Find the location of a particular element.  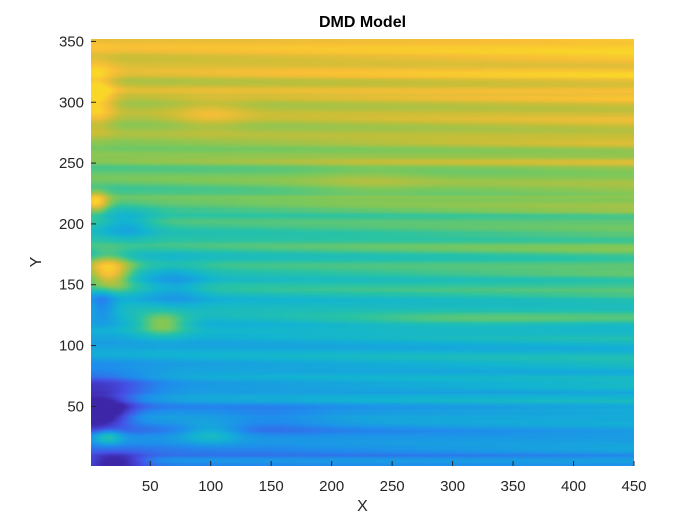

x-tick-label: 450 is located at coordinates (633, 486).